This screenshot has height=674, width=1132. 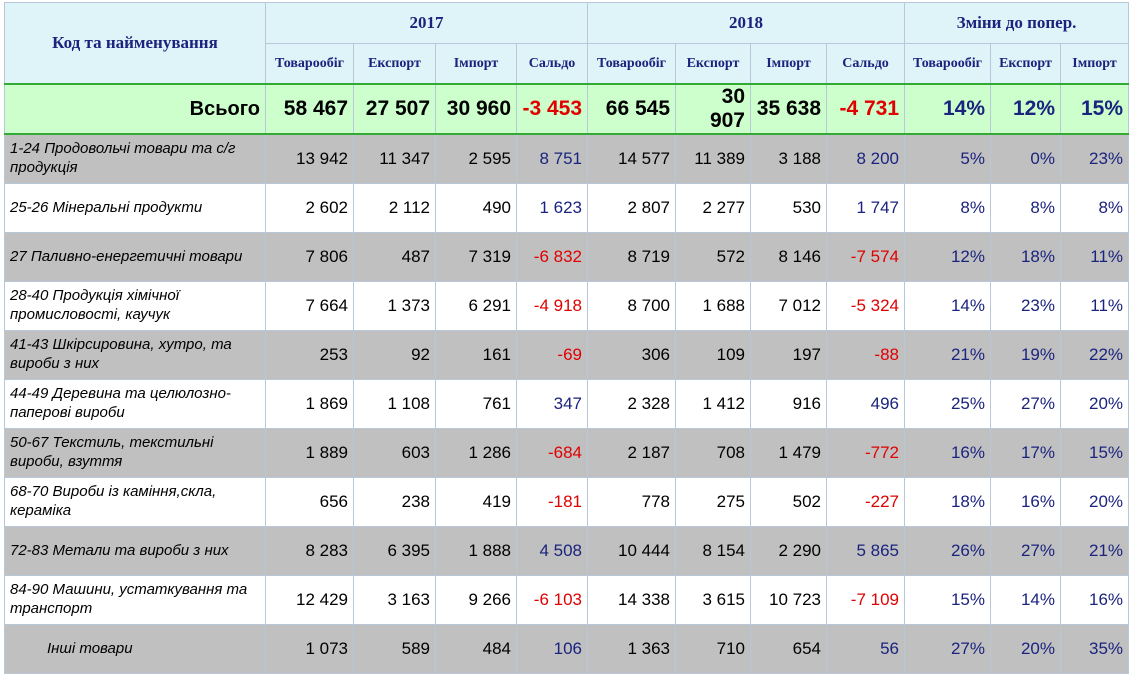 What do you see at coordinates (1094, 64) in the screenshot?
I see `column-header: Імпорт` at bounding box center [1094, 64].